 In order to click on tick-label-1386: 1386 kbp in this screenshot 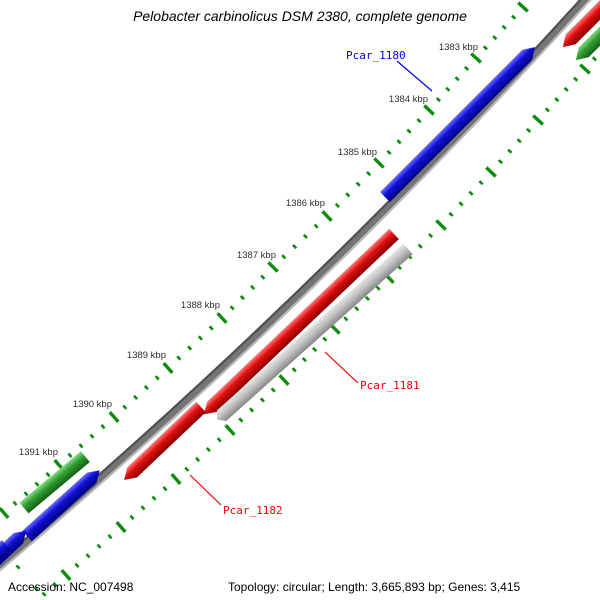, I will do `click(305, 203)`.